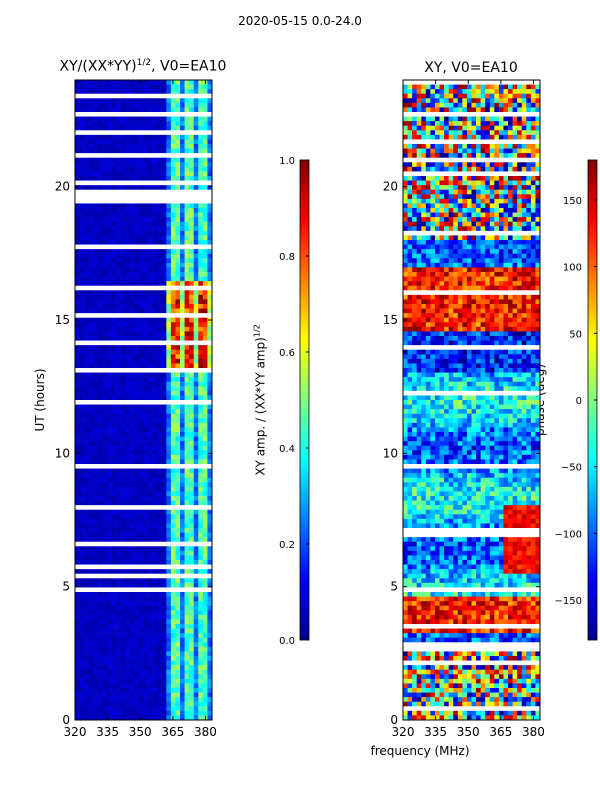 Image resolution: width=600 pixels, height=800 pixels. I want to click on amp-row, so click(144, 366).